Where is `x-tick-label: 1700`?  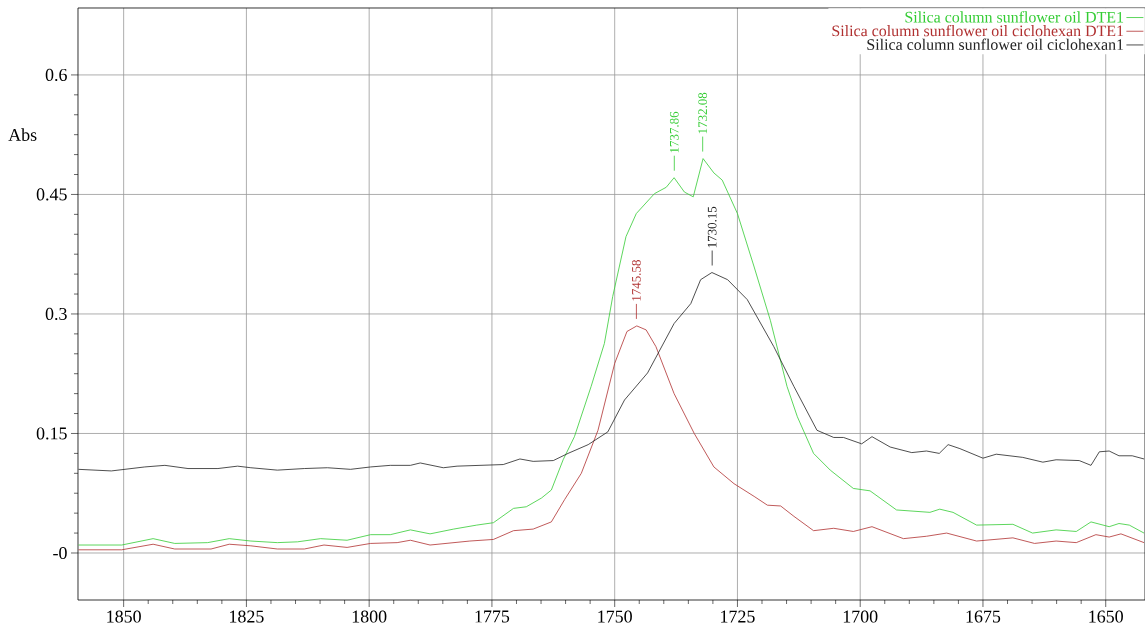 x-tick-label: 1700 is located at coordinates (860, 616).